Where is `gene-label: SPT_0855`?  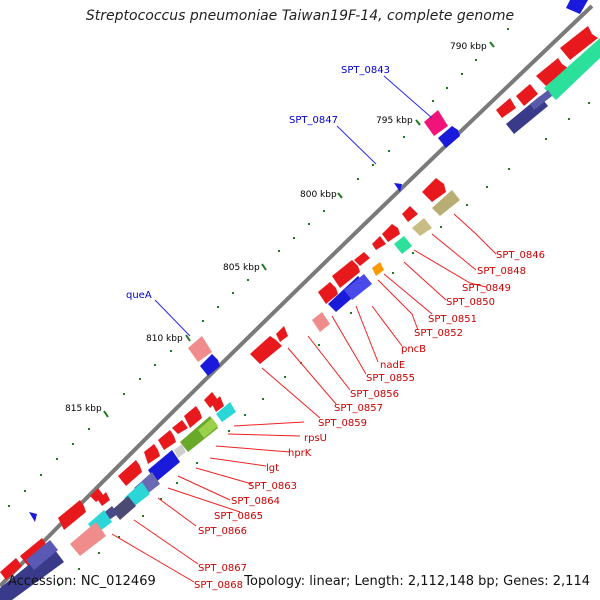 gene-label: SPT_0855 is located at coordinates (390, 378).